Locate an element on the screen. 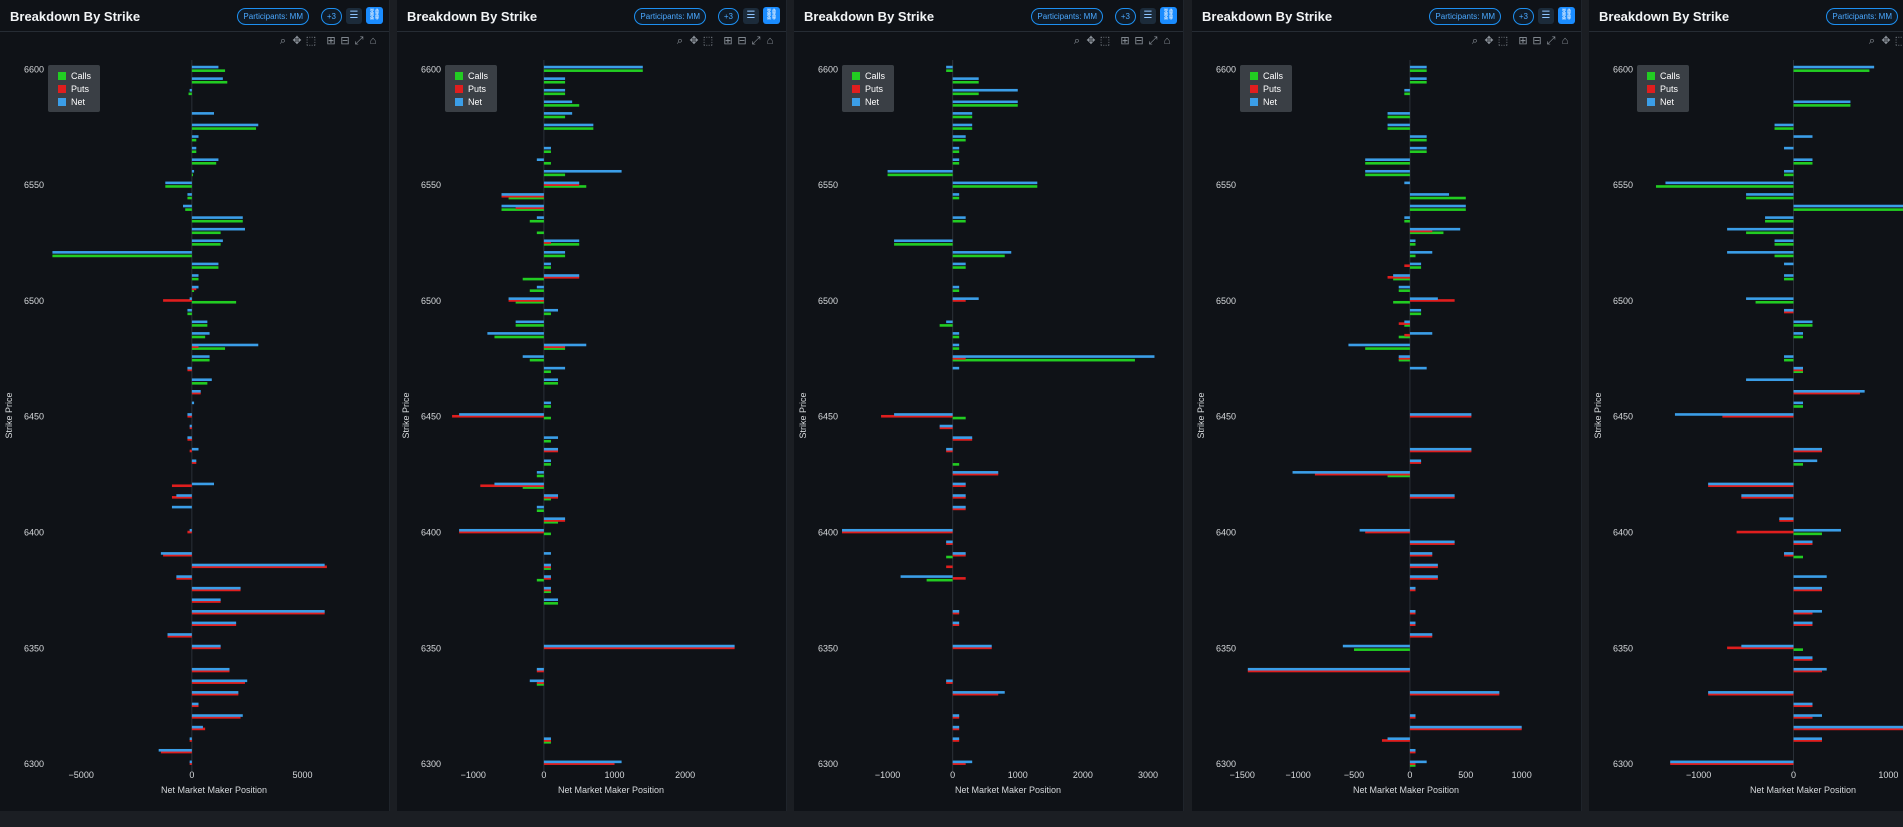  link-icon: ⛓ is located at coordinates (1566, 15).